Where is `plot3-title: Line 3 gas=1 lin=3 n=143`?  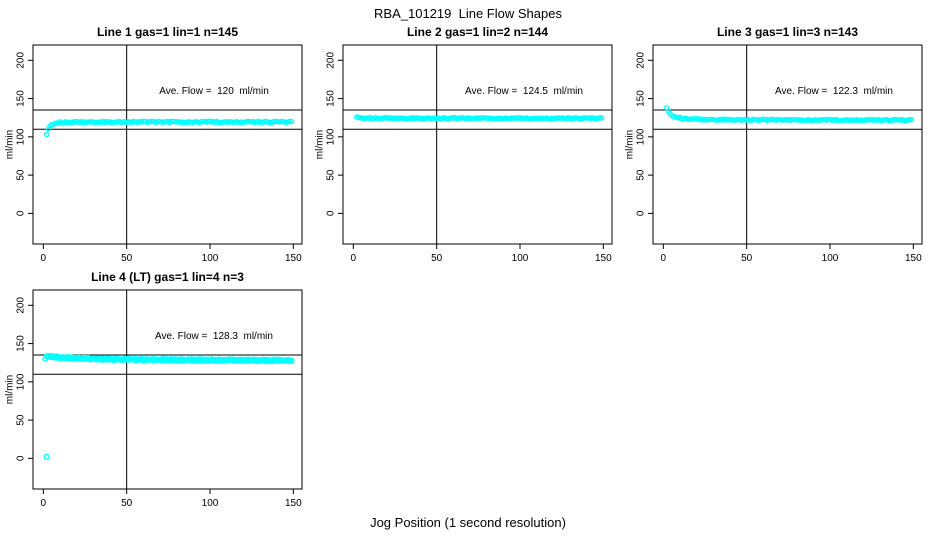 plot3-title: Line 3 gas=1 lin=3 n=143 is located at coordinates (787, 32).